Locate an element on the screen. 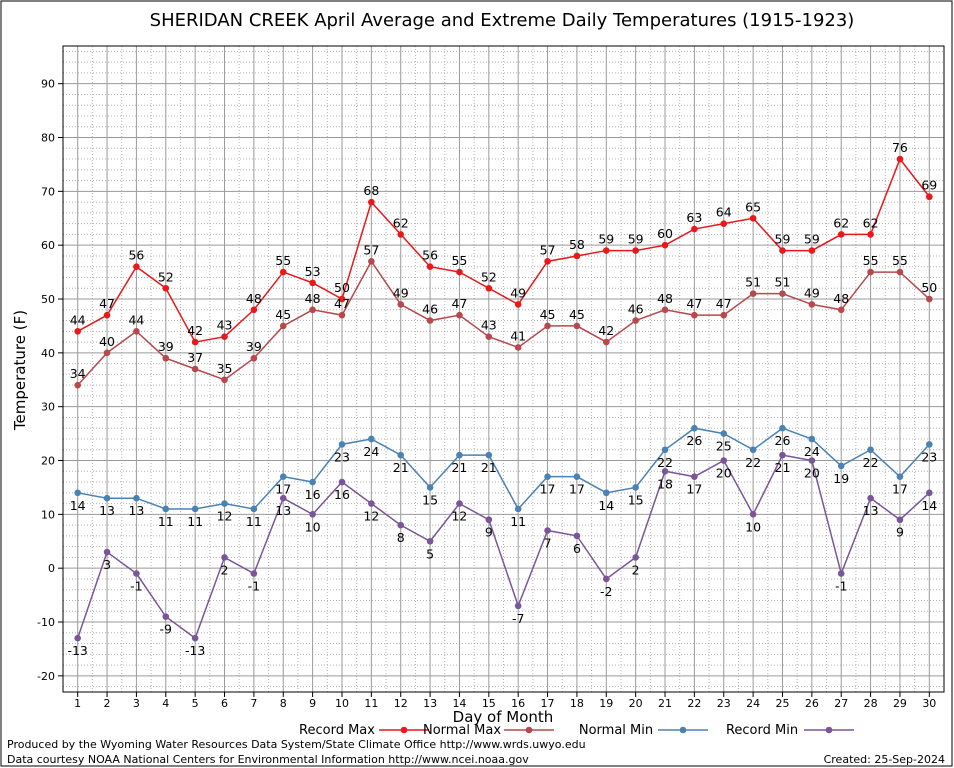  record-max-value-label: 47 is located at coordinates (107, 303).